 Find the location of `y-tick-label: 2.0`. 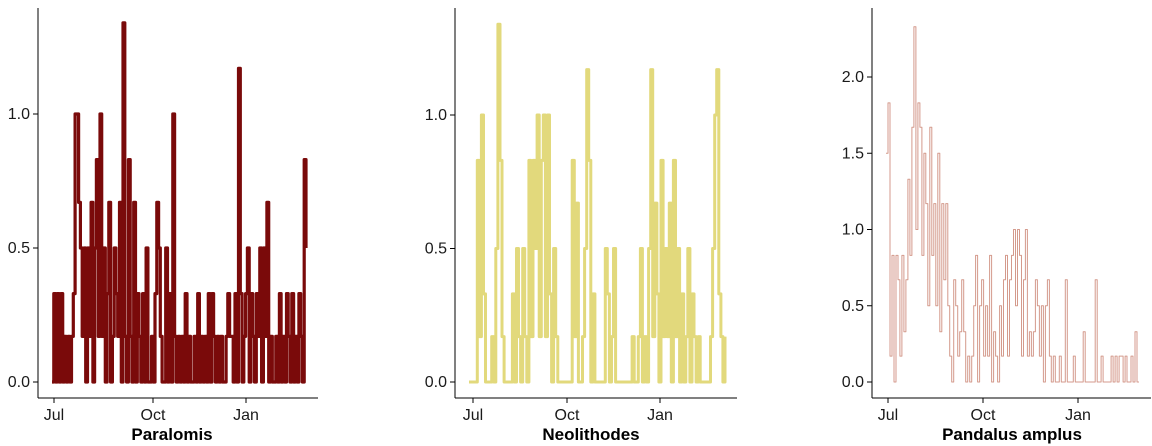

y-tick-label: 2.0 is located at coordinates (853, 77).